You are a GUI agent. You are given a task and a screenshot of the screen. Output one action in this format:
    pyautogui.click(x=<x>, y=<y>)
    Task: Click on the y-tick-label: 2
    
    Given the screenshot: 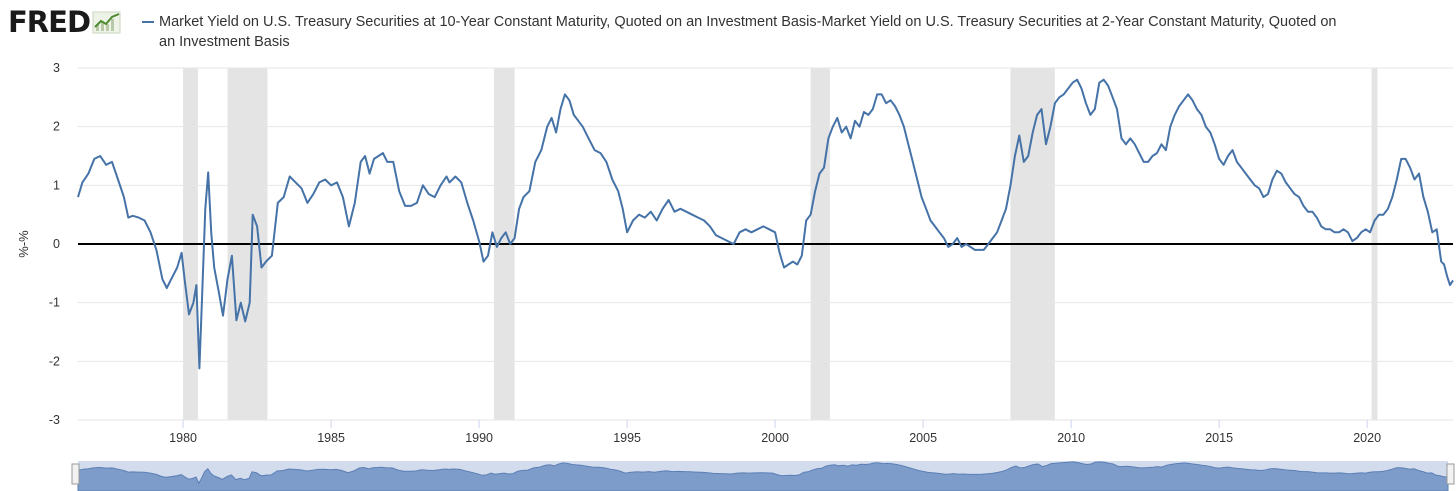 What is the action you would take?
    pyautogui.click(x=56, y=127)
    